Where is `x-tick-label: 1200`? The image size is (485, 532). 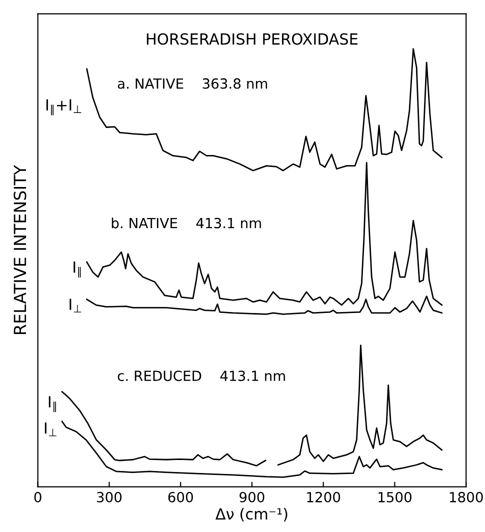
x-tick-label: 1200 is located at coordinates (323, 497).